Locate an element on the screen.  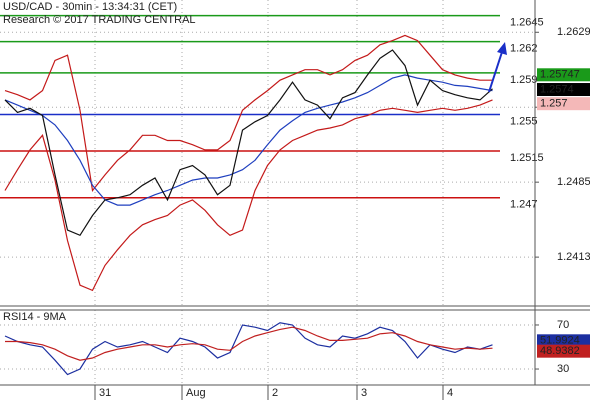
forecast-arrow is located at coordinates (495, 72).